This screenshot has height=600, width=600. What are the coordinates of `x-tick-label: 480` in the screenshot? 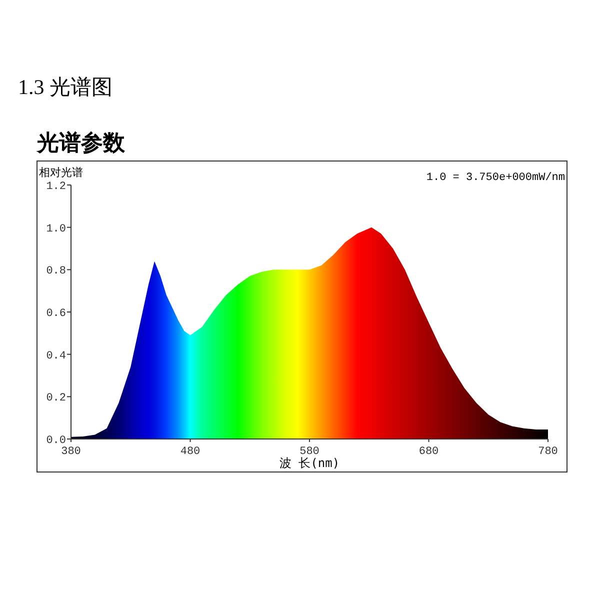 It's located at (190, 452).